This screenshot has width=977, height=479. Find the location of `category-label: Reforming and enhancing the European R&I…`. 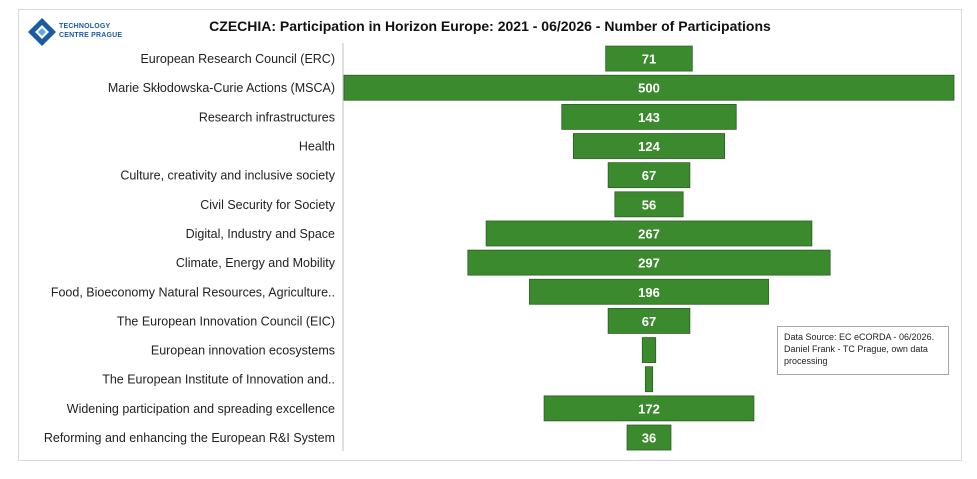

category-label: Reforming and enhancing the European R&I… is located at coordinates (189, 438).